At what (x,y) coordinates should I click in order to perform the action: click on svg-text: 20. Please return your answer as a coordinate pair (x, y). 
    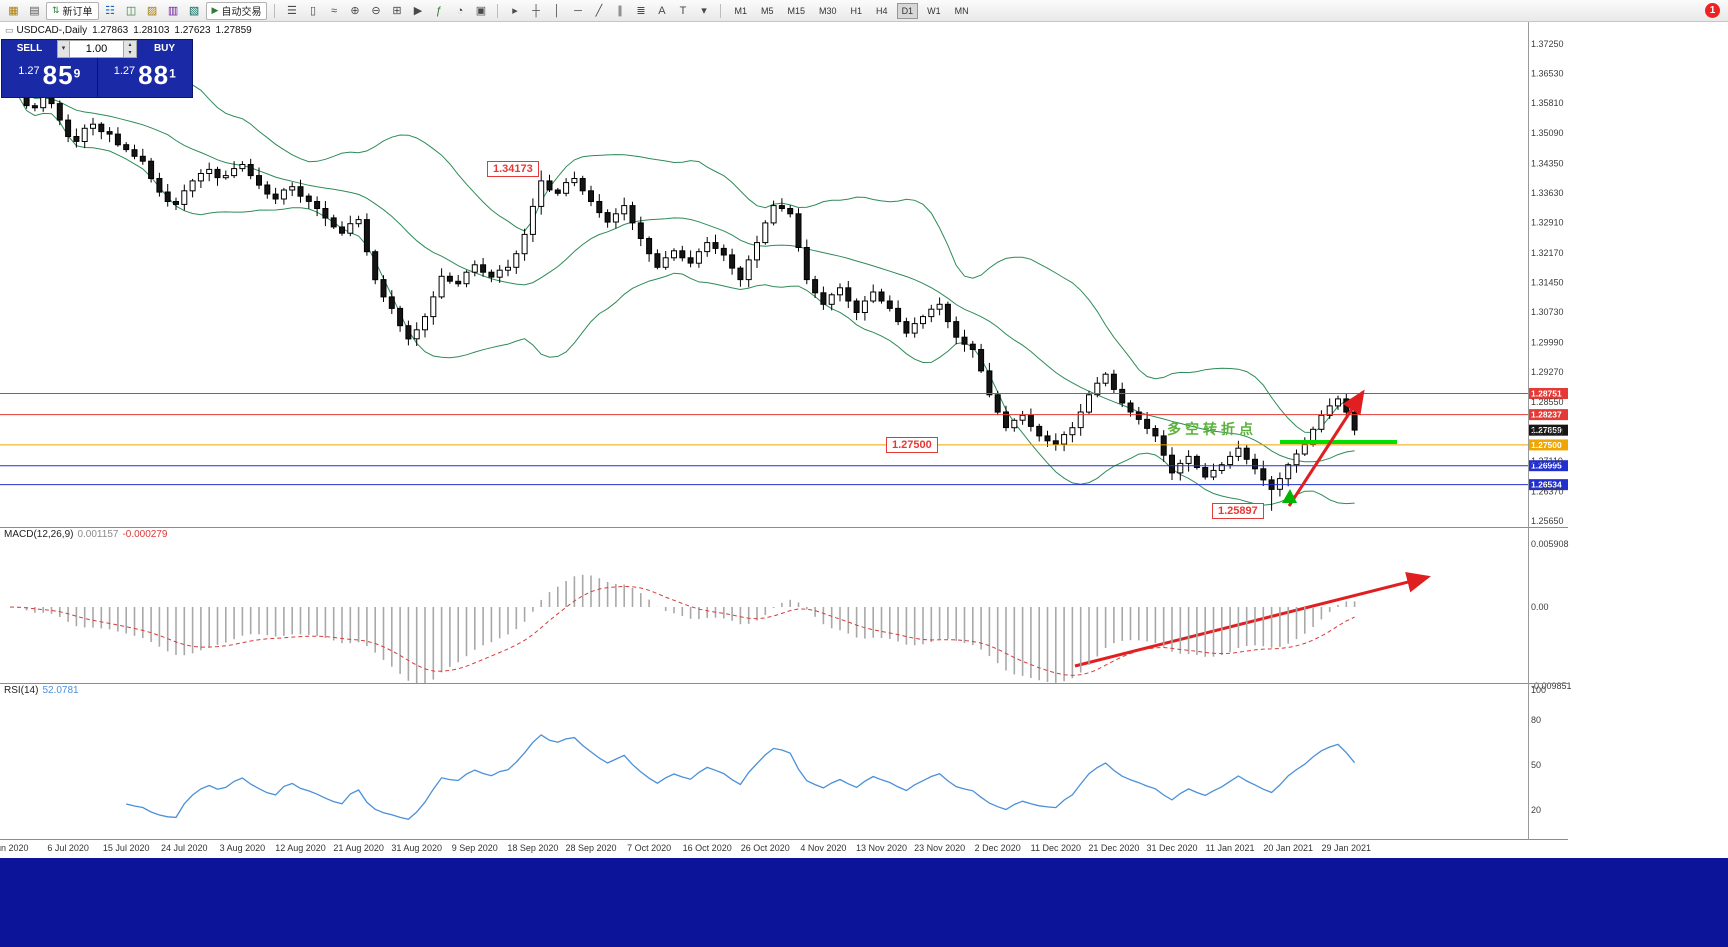
    Looking at the image, I should click on (1536, 810).